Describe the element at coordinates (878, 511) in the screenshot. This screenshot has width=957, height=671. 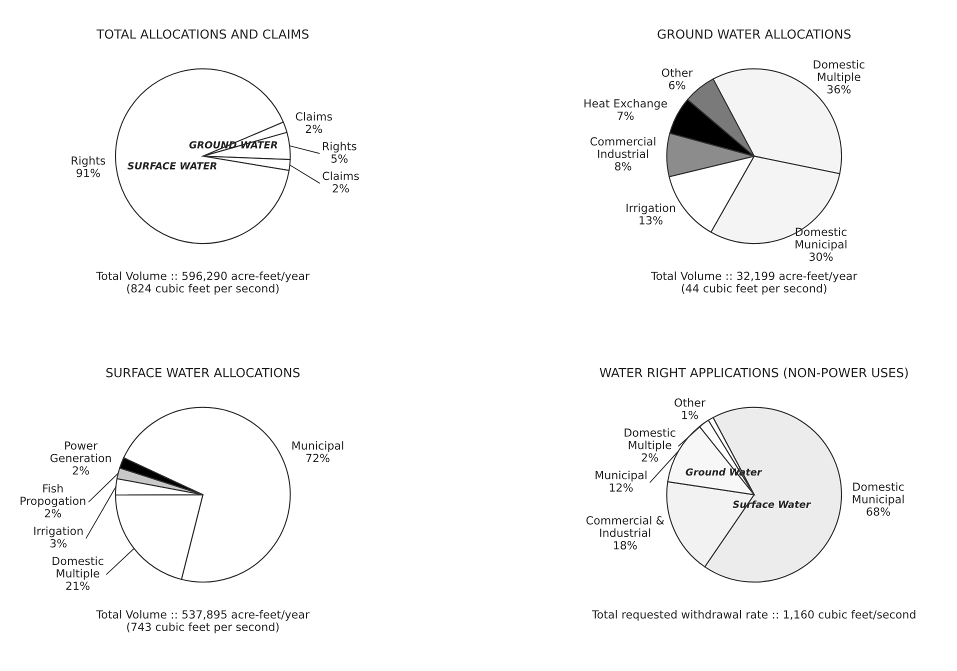
I see `data-label: 68%` at that location.